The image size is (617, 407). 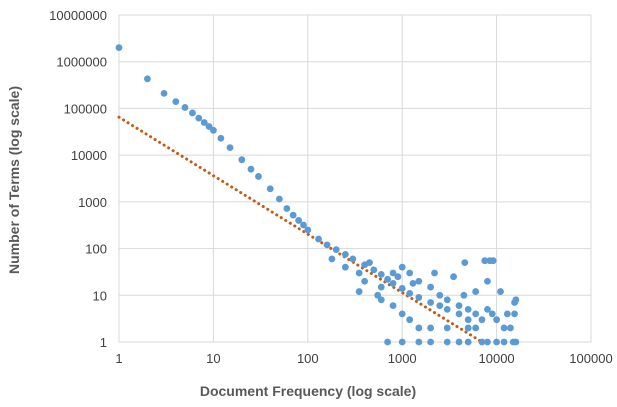 I want to click on y-tick-label: 10000, so click(x=89, y=155).